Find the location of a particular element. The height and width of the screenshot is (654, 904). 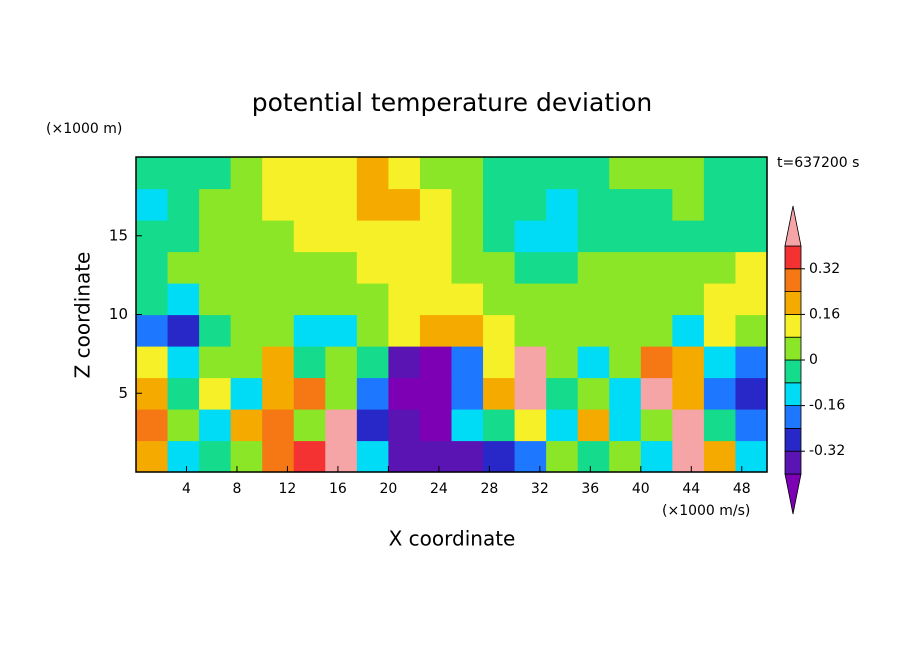

x-tick-label: 40 is located at coordinates (641, 489).